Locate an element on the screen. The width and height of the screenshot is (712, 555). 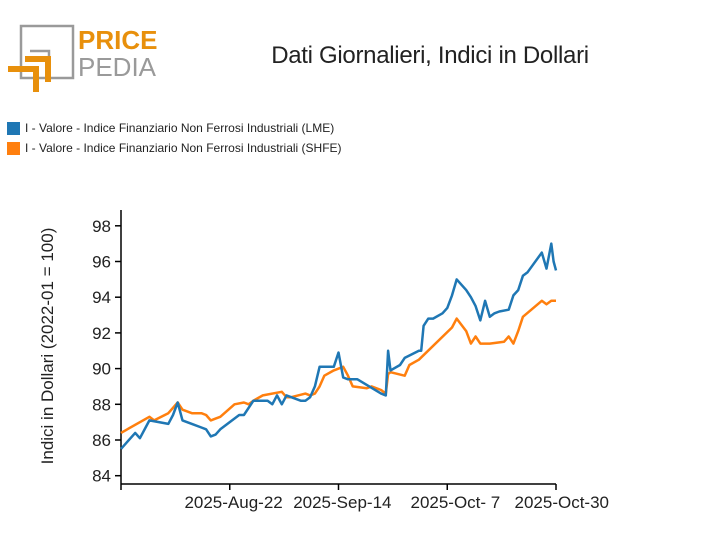
x-tick-label: 2025-Aug-22 is located at coordinates (233, 502).